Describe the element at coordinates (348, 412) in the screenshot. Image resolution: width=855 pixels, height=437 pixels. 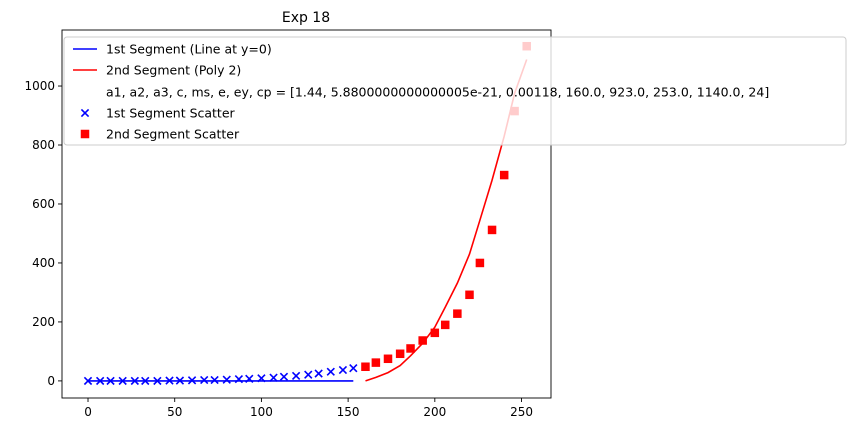
I see `x-tick-label: 150` at that location.